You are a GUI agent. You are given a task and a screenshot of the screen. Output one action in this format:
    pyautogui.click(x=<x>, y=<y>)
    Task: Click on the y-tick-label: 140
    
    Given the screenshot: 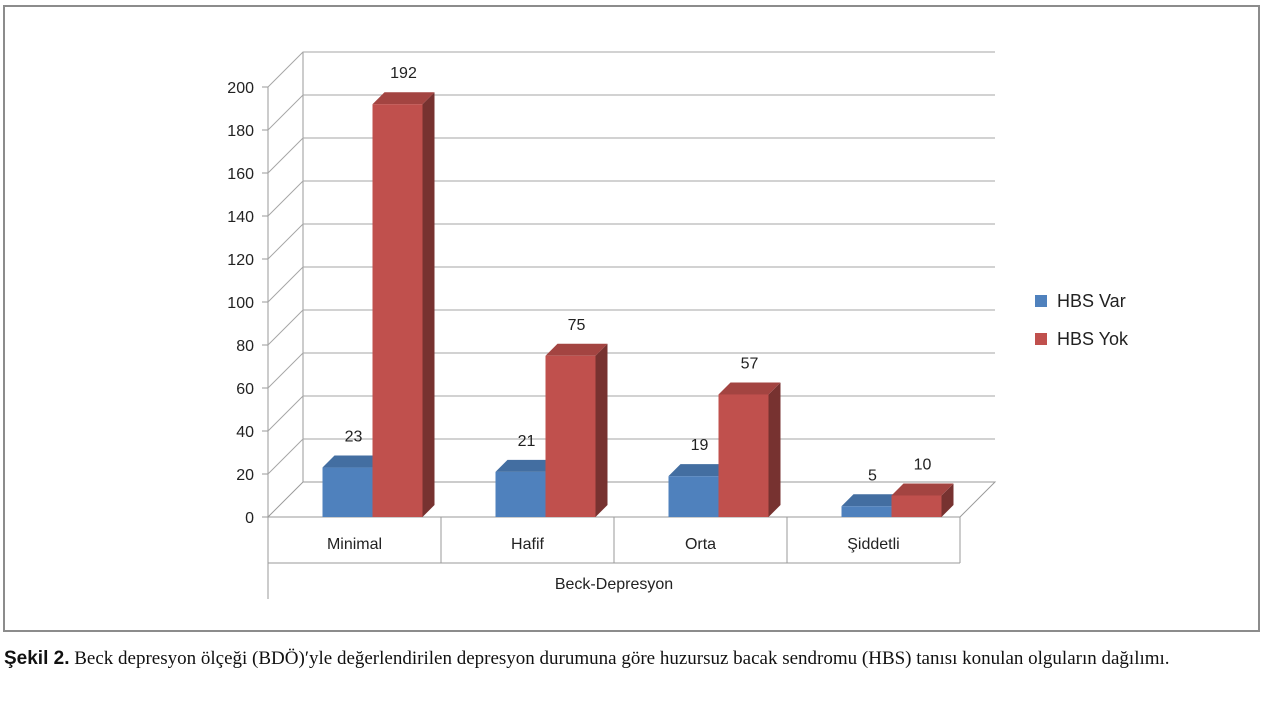 What is the action you would take?
    pyautogui.click(x=240, y=217)
    